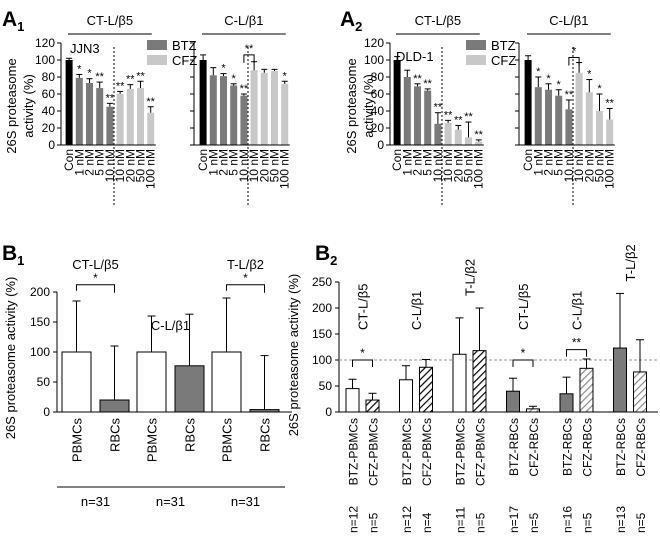 This screenshot has height=537, width=660. What do you see at coordinates (254, 107) in the screenshot?
I see `a1-bar-c-l-1-10-nm` at bounding box center [254, 107].